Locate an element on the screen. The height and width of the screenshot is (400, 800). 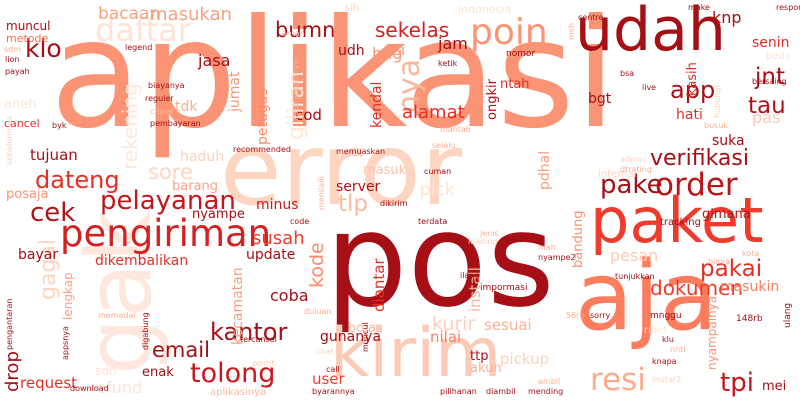
word: akun is located at coordinates (486, 368).